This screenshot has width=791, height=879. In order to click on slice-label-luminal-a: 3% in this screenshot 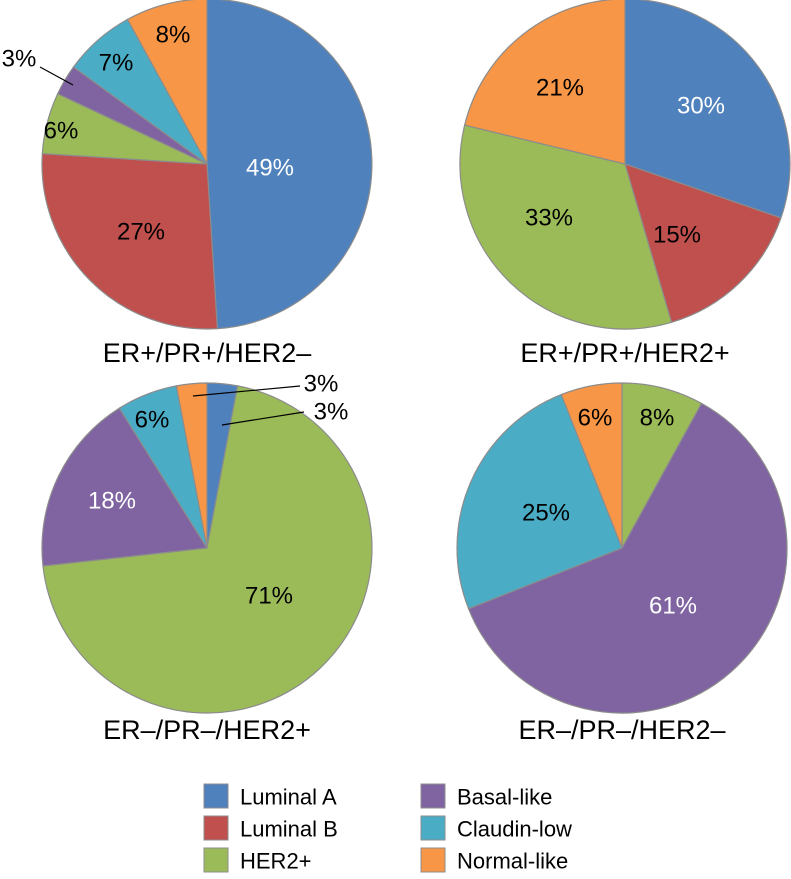, I will do `click(331, 412)`.